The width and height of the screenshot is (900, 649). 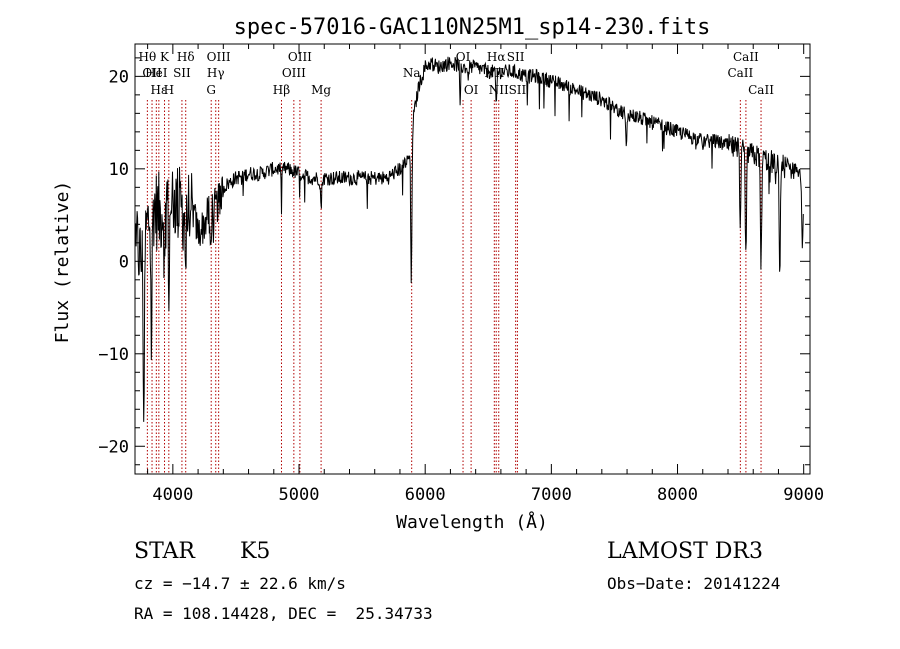 What do you see at coordinates (113, 447) in the screenshot?
I see `y-tick-label: −20` at bounding box center [113, 447].